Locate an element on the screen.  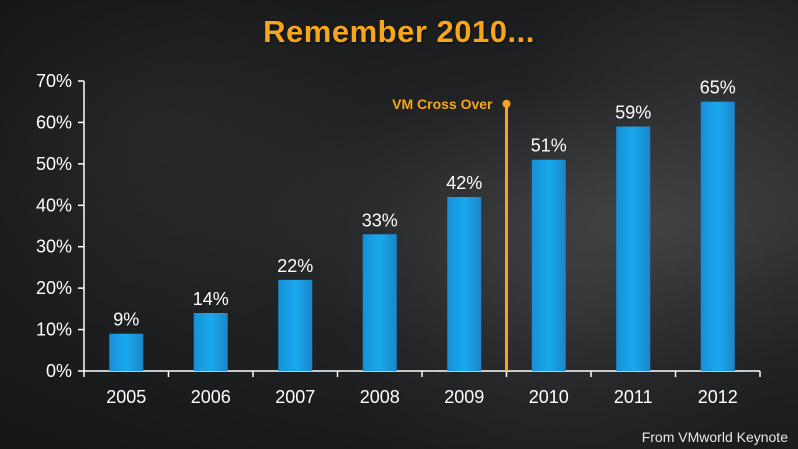
x-tick-label-2008: 2008 is located at coordinates (380, 397).